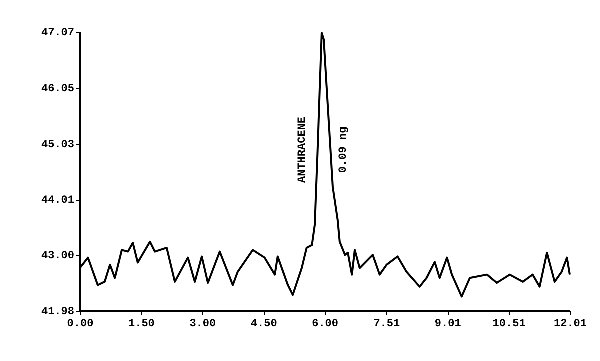 The height and width of the screenshot is (361, 600). Describe the element at coordinates (325, 324) in the screenshot. I see `x-tick-label: 6.00` at that location.